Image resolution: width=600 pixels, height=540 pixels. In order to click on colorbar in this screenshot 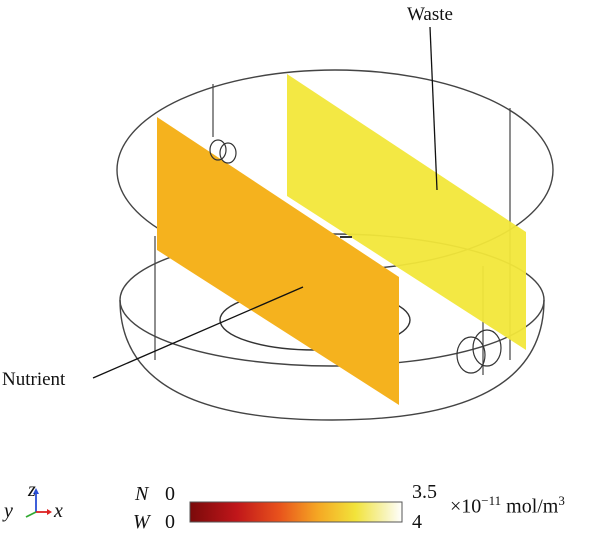, I will do `click(296, 512)`.